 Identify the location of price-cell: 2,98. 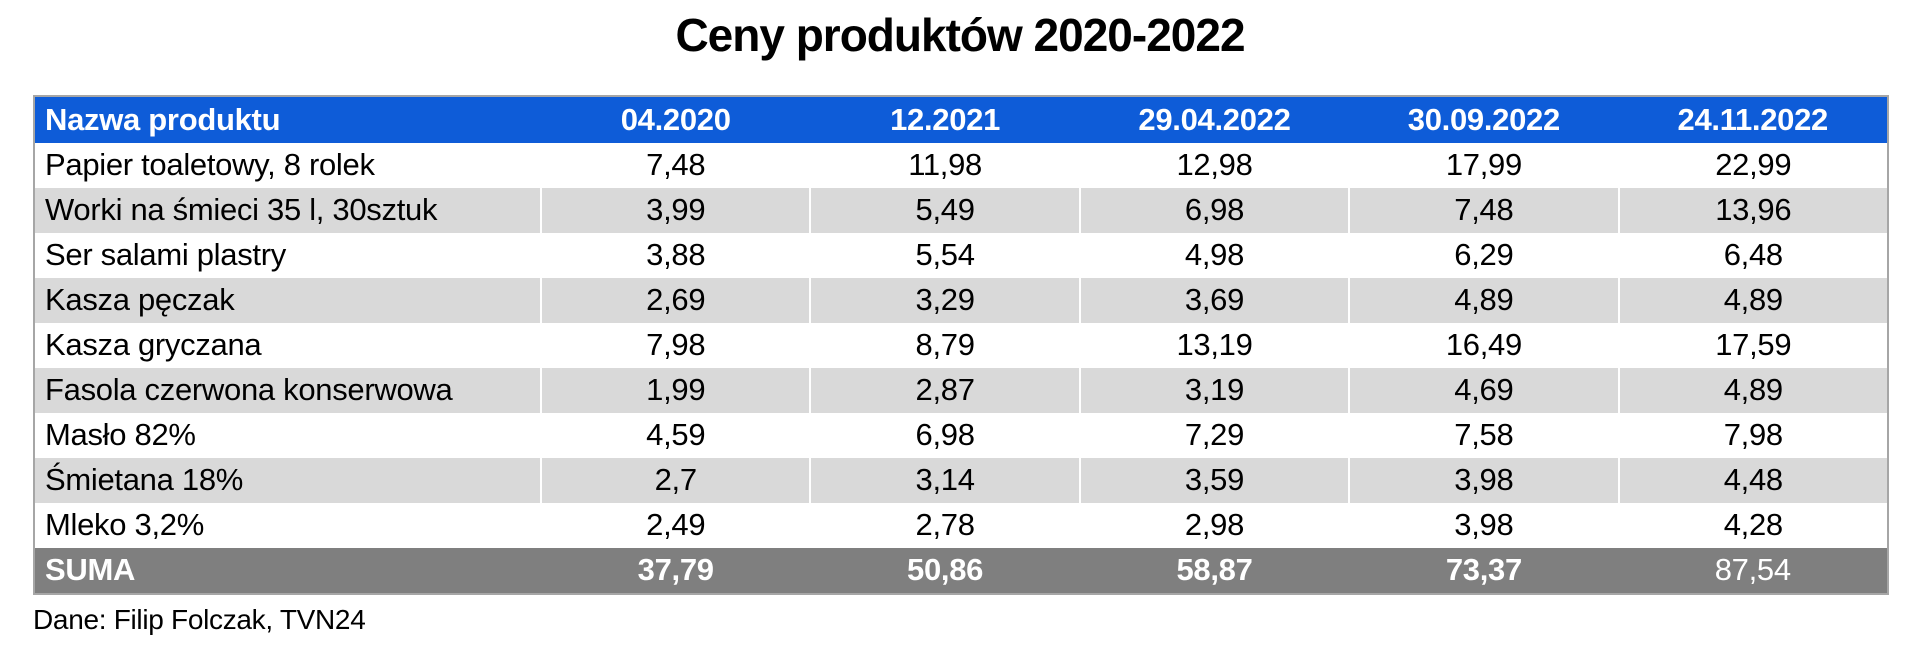
(1215, 525).